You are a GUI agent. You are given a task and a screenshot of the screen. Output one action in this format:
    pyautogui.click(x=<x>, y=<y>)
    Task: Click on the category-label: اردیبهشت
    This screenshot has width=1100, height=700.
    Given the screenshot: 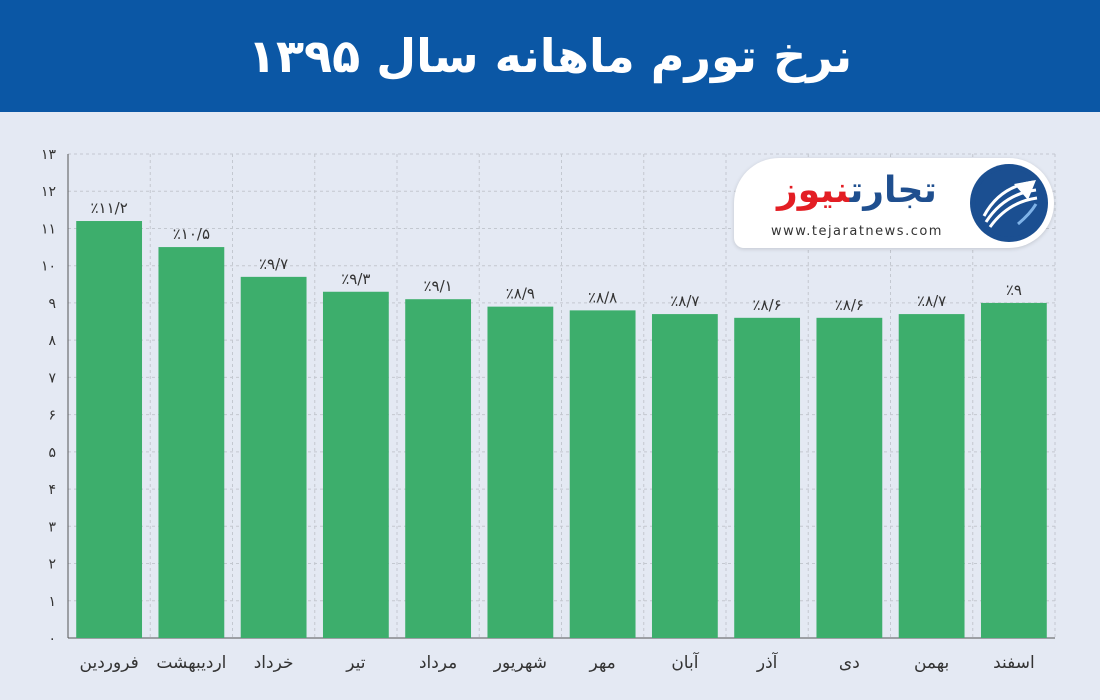 What is the action you would take?
    pyautogui.click(x=191, y=663)
    